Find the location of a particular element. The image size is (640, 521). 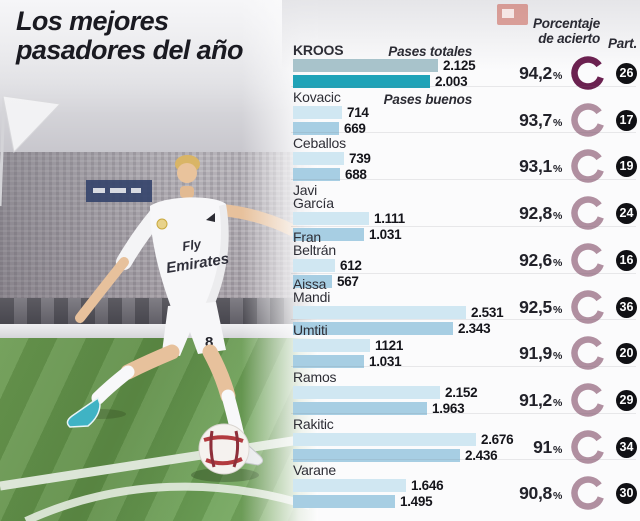

matches-column-header: Part. is located at coordinates (622, 43).